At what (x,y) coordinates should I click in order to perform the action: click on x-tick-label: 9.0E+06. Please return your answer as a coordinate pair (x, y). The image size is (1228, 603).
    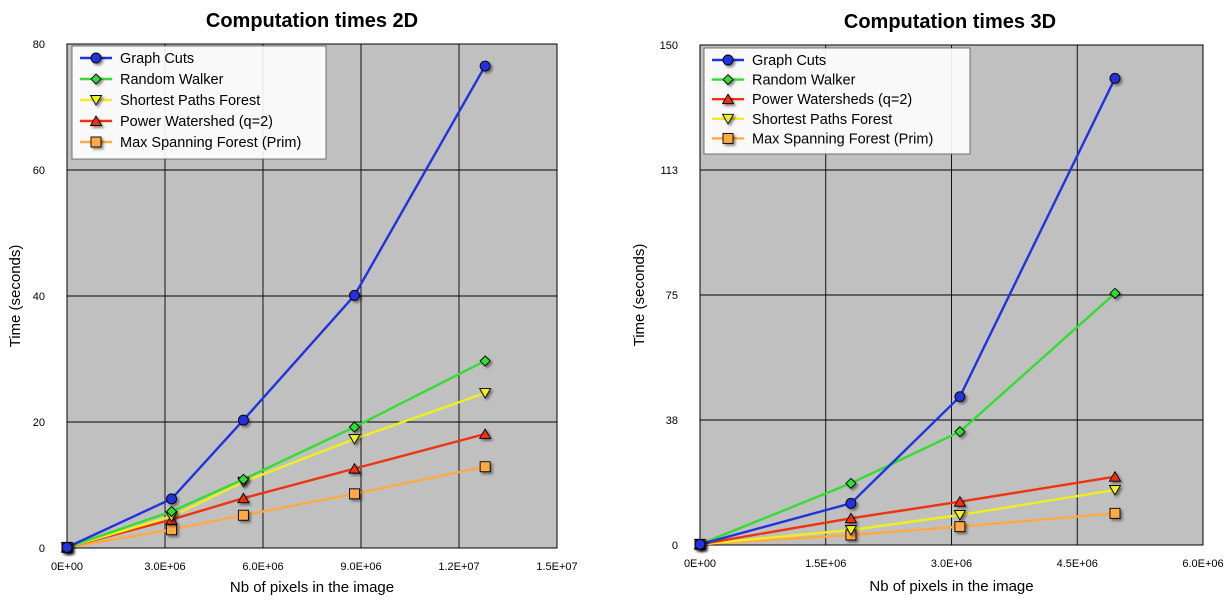
    Looking at the image, I should click on (360, 567).